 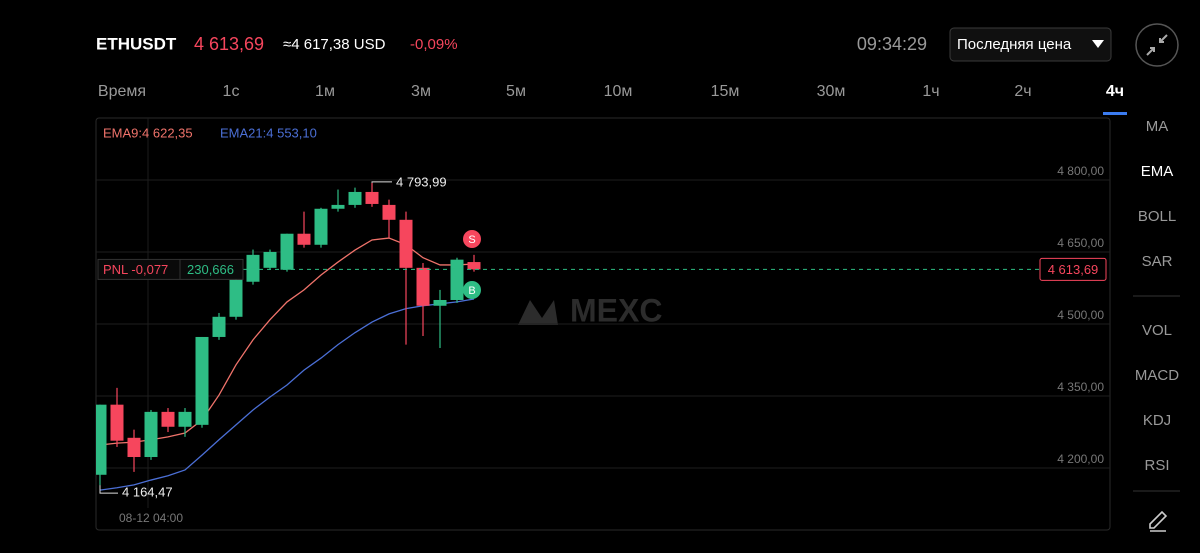 What do you see at coordinates (1080, 459) in the screenshot?
I see `y-tick-label: 4 200,00` at bounding box center [1080, 459].